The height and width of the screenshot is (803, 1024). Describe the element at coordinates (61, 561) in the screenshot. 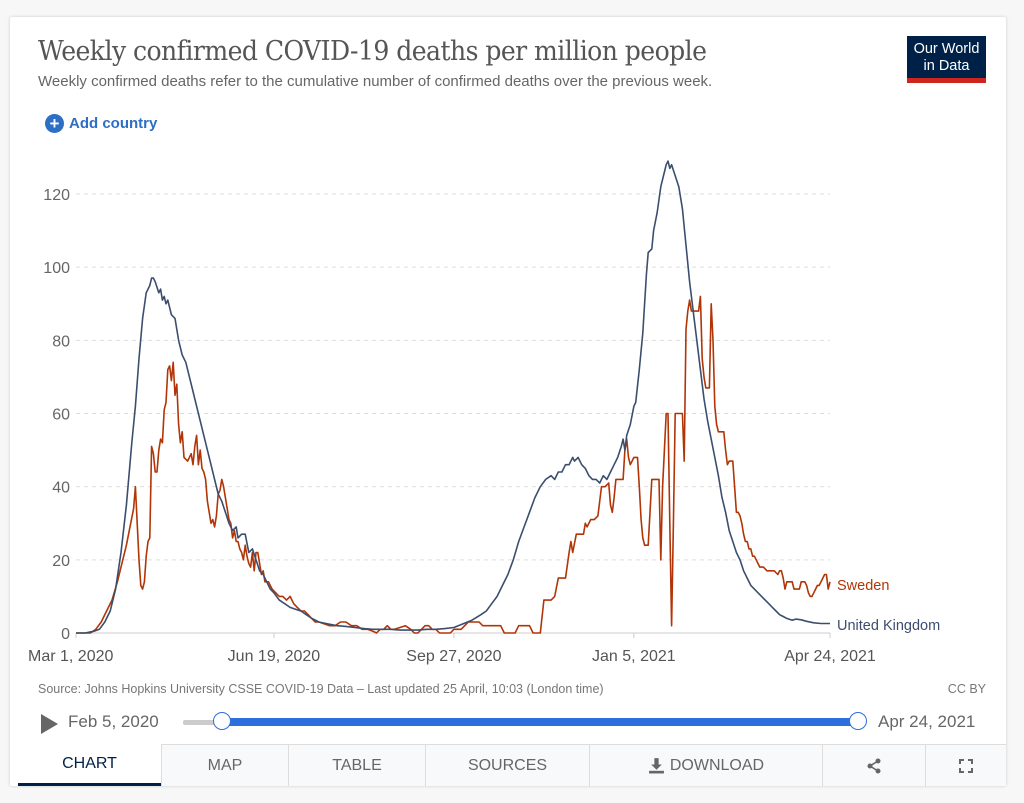

I see `y-tick-label-20: 20` at that location.